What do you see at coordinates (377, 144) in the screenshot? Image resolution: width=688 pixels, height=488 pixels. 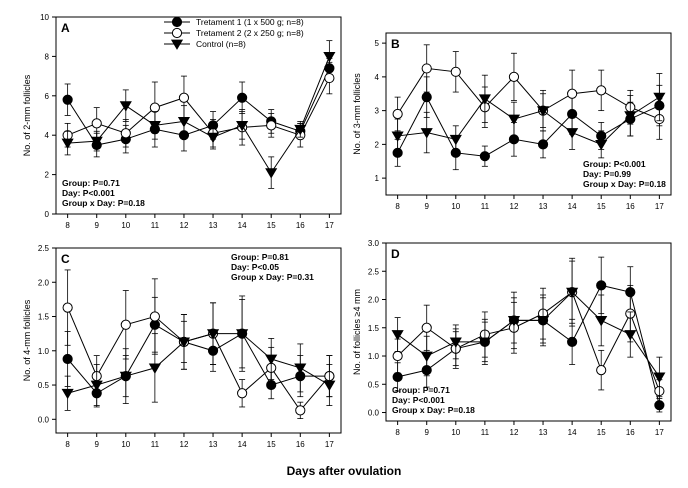 I see `y-tick-label: 2` at bounding box center [377, 144].